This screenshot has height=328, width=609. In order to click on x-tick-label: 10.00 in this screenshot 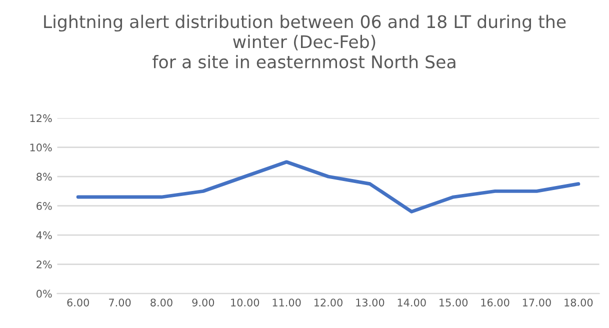, I will do `click(245, 302)`.